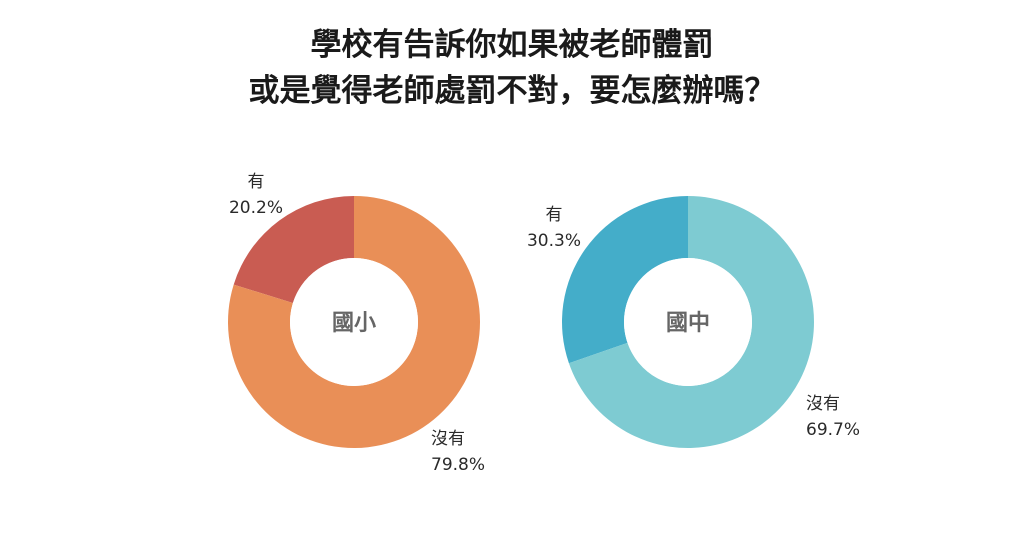 The height and width of the screenshot is (536, 1024). What do you see at coordinates (256, 182) in the screenshot?
I see `slice-label-name-yes-chart-1: 有` at bounding box center [256, 182].